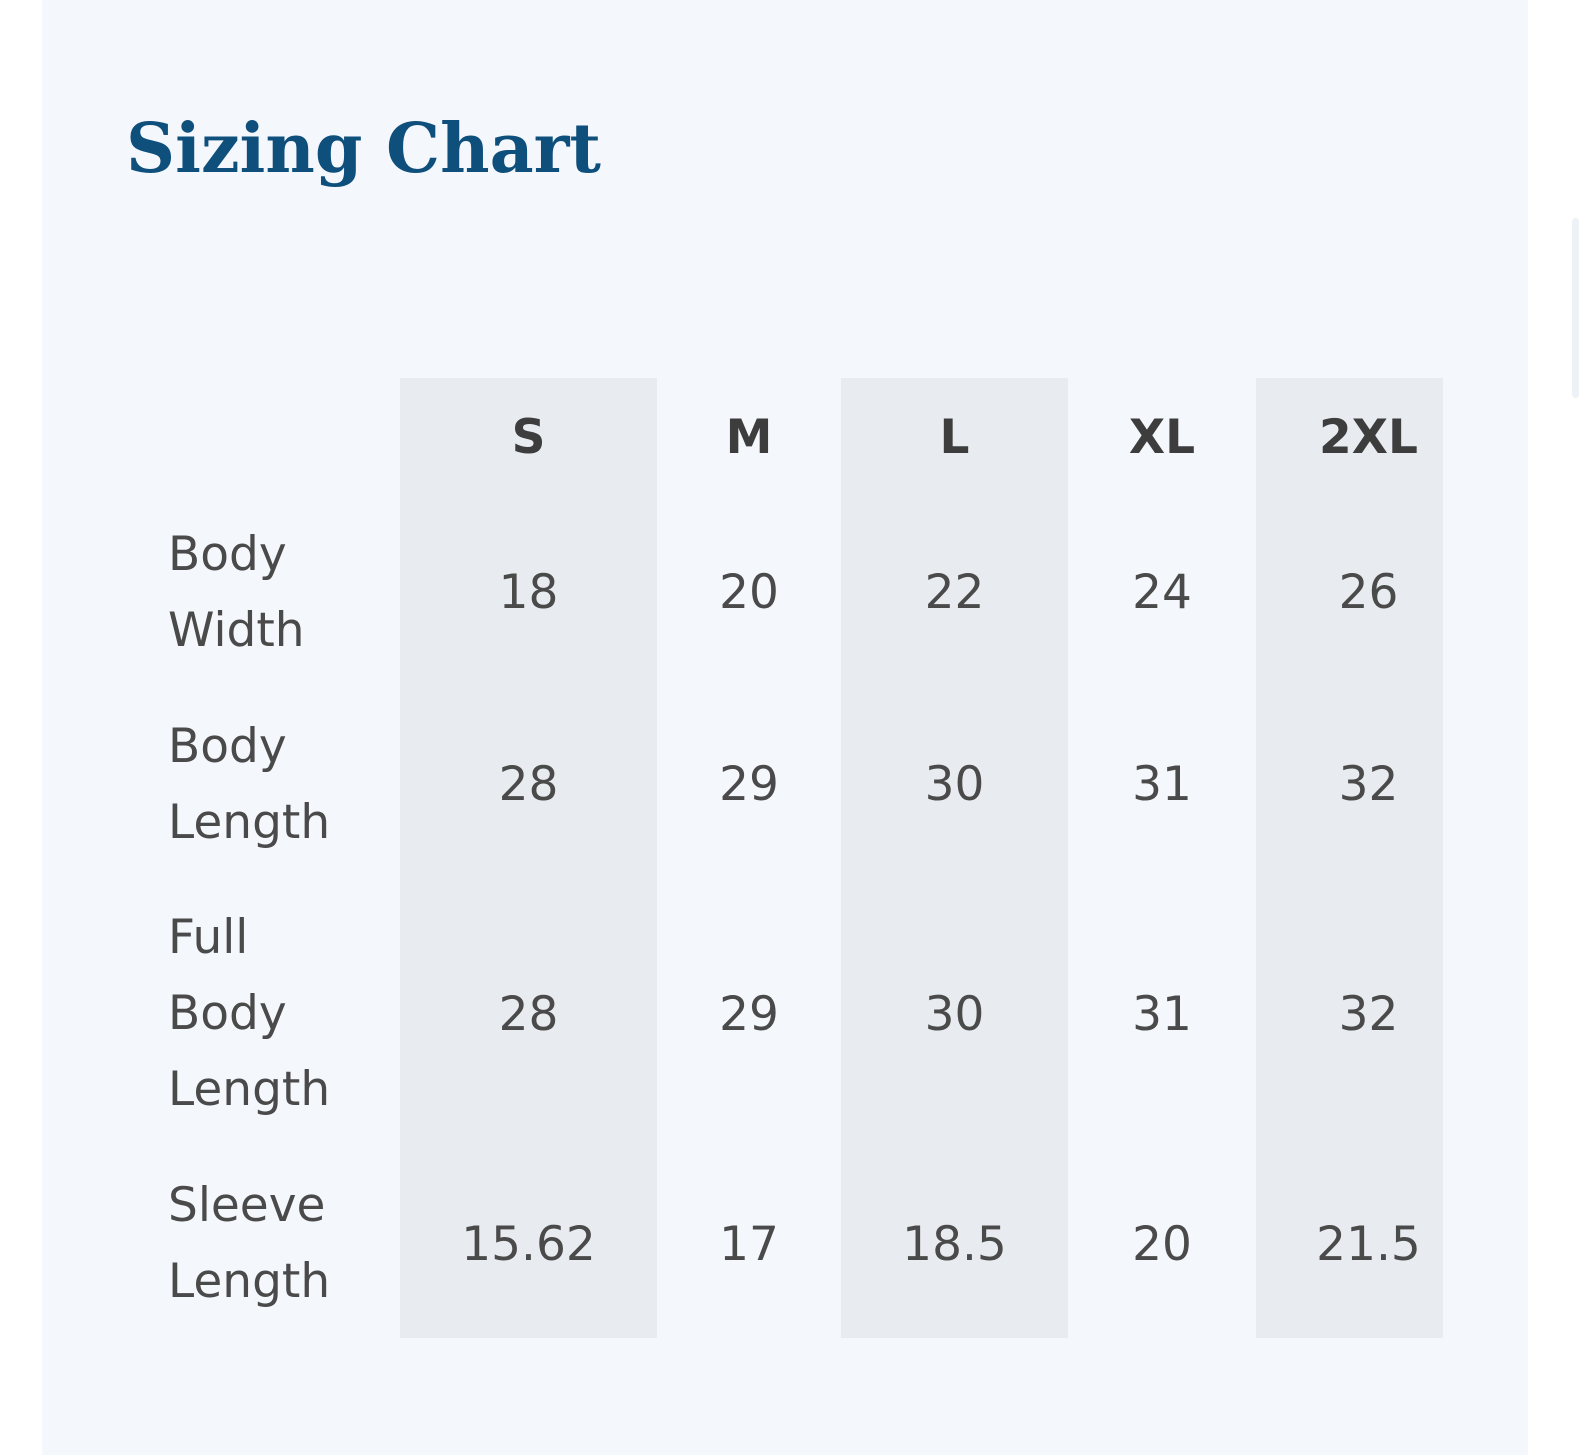 This screenshot has width=1588, height=1455. What do you see at coordinates (1162, 784) in the screenshot?
I see `cell-body-length-xl: 31` at bounding box center [1162, 784].